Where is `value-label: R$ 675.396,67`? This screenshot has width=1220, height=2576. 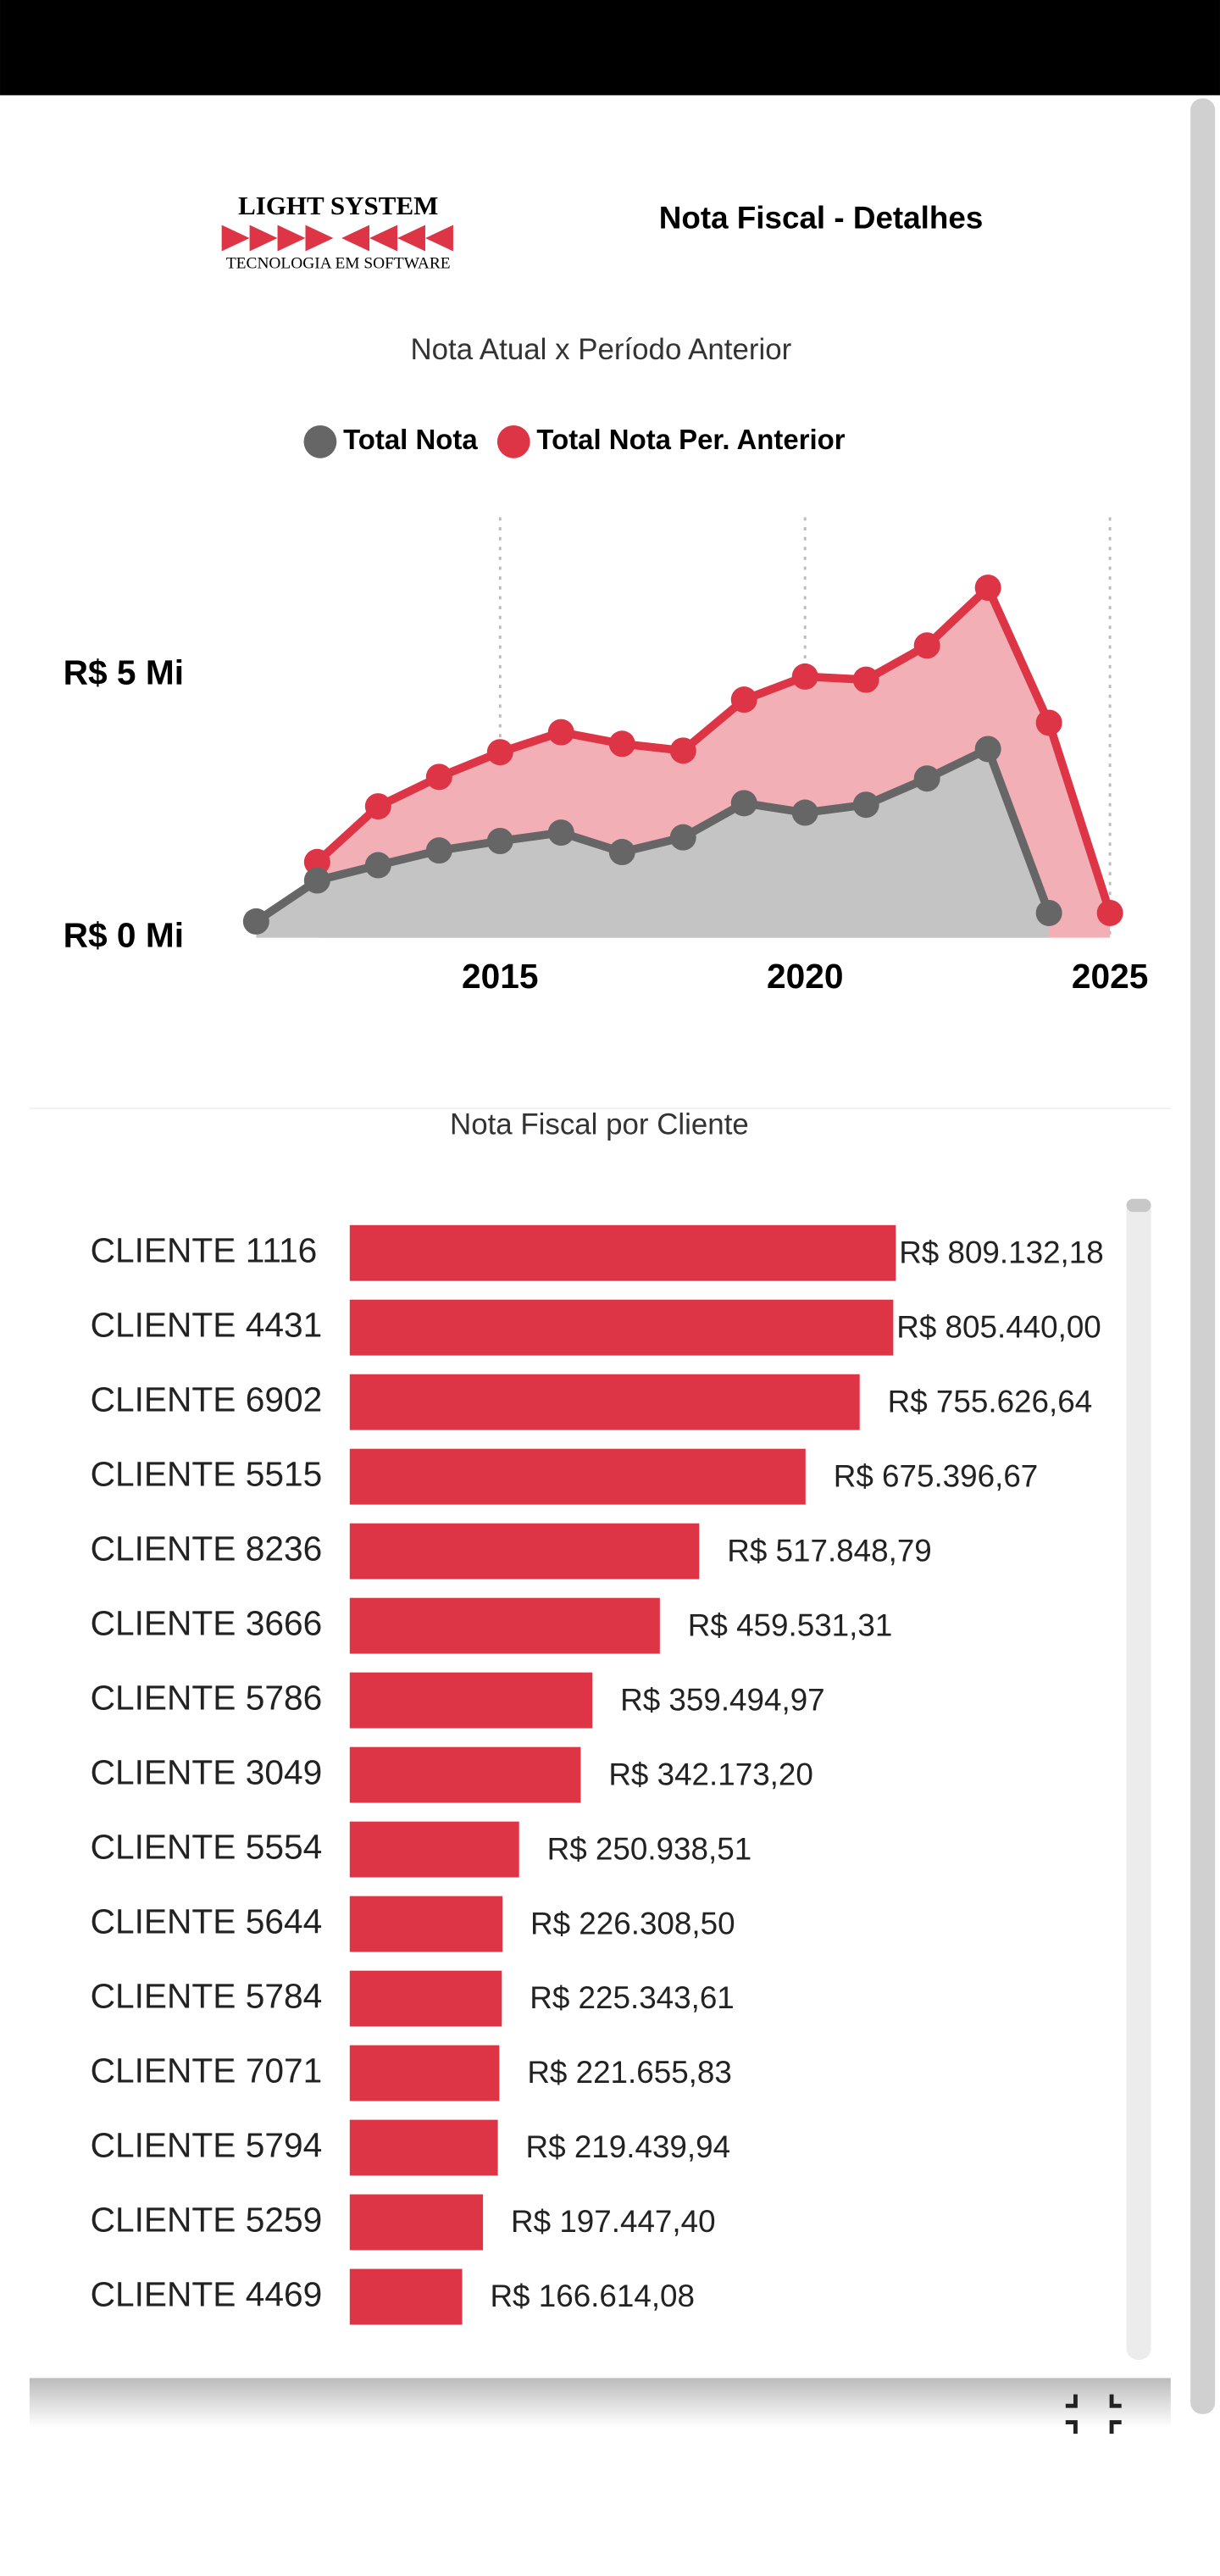
value-label: R$ 675.396,67 is located at coordinates (937, 1475).